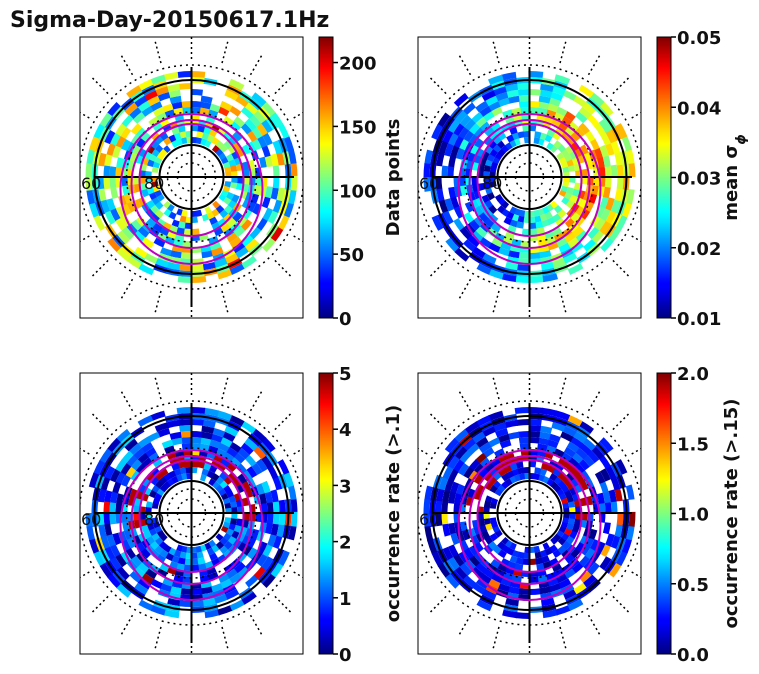  I want to click on colorbar-label-text: mean σ, so click(731, 183).